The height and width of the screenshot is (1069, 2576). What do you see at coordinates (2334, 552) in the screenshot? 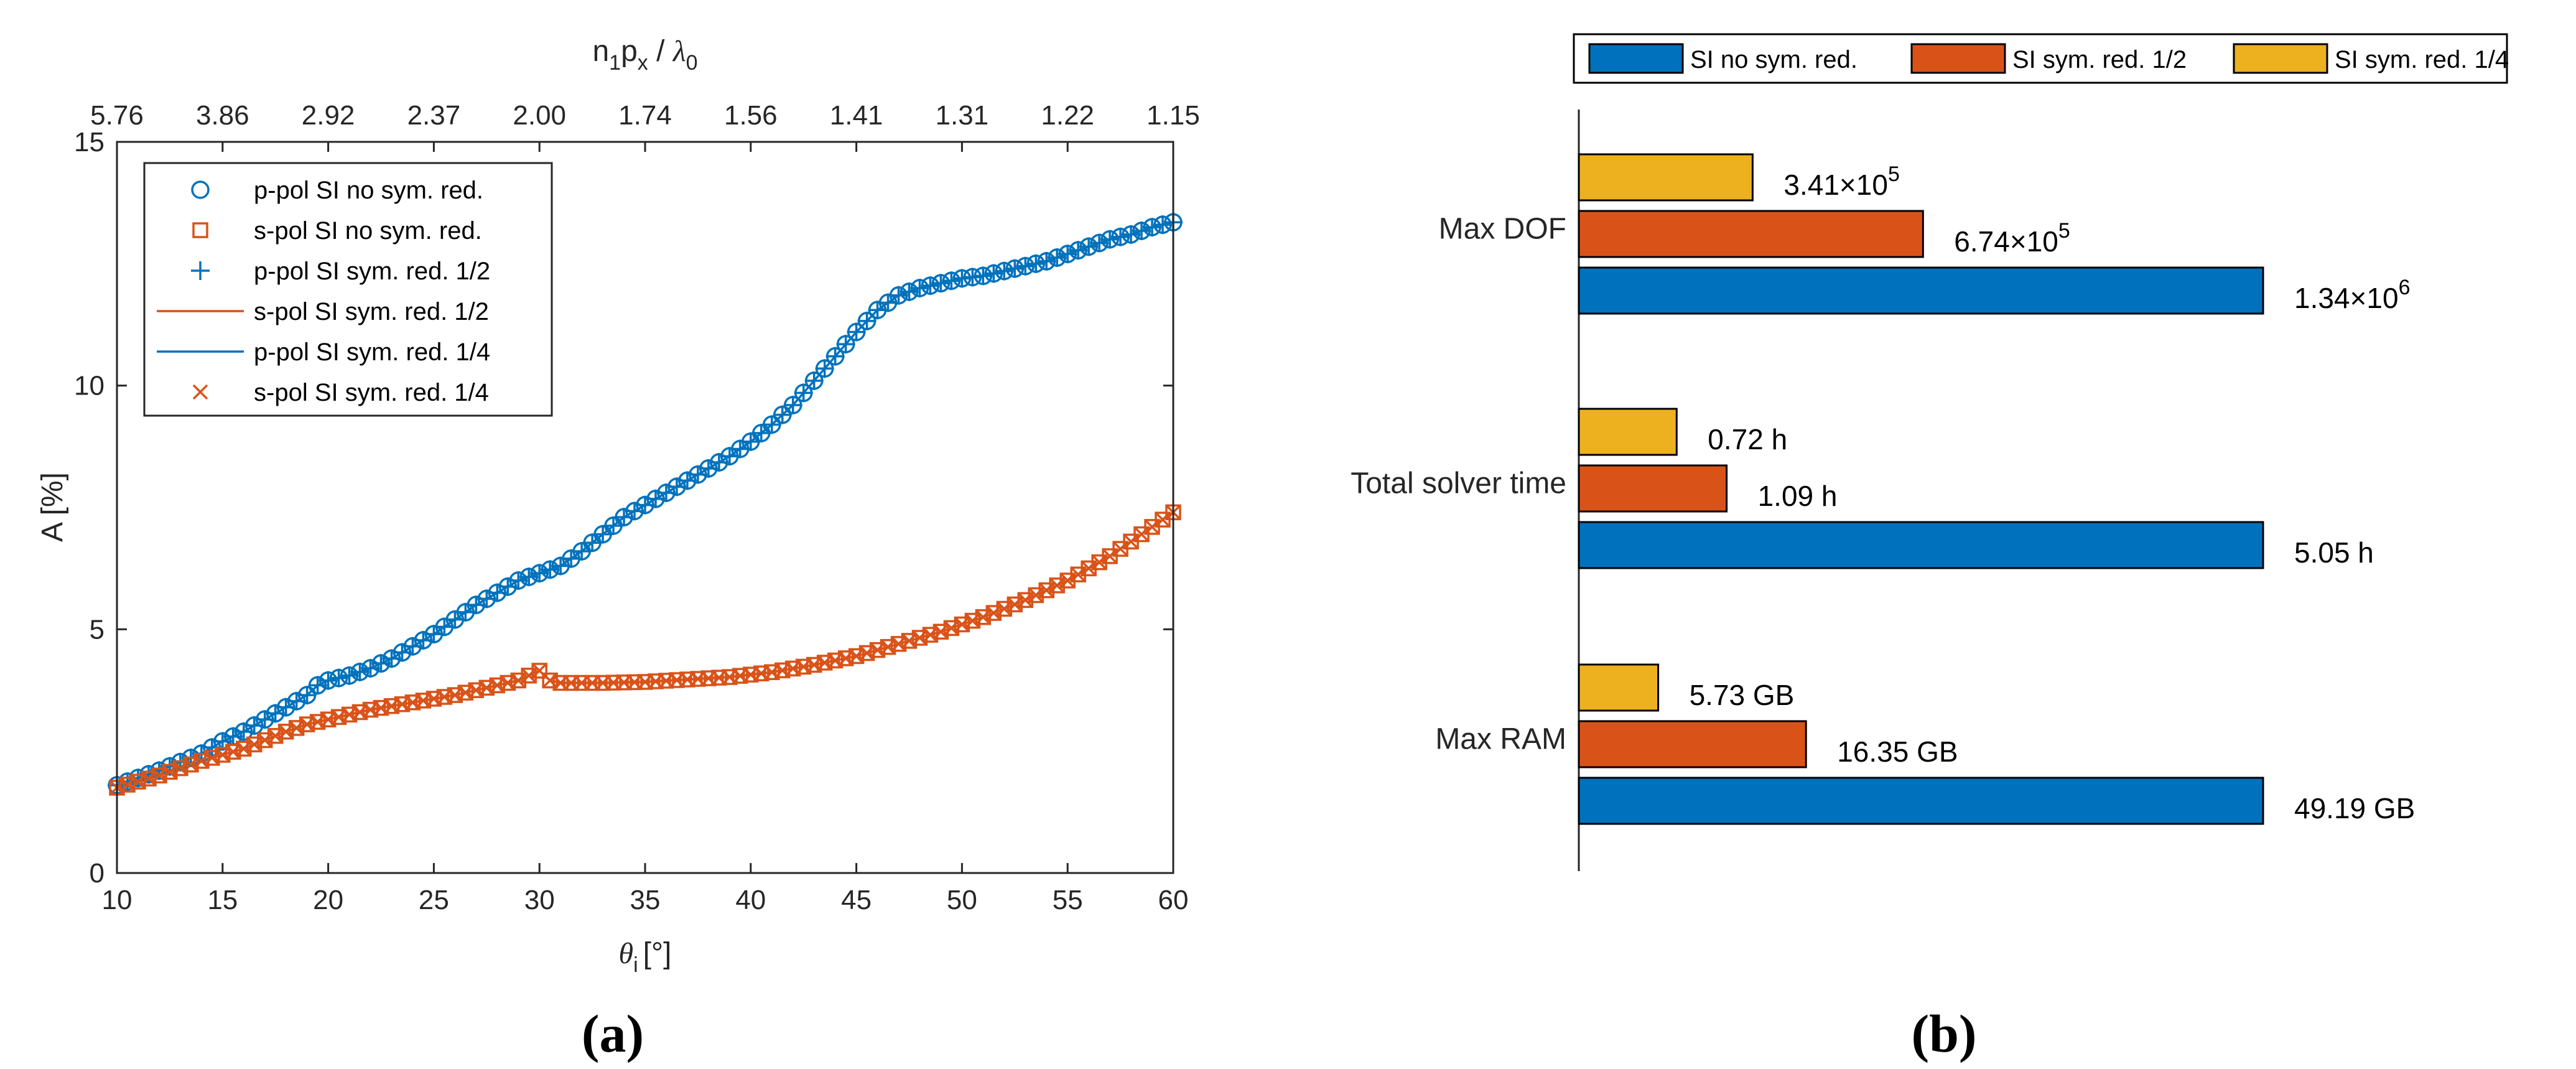
I see `bar-value-label: 5.05 h` at bounding box center [2334, 552].